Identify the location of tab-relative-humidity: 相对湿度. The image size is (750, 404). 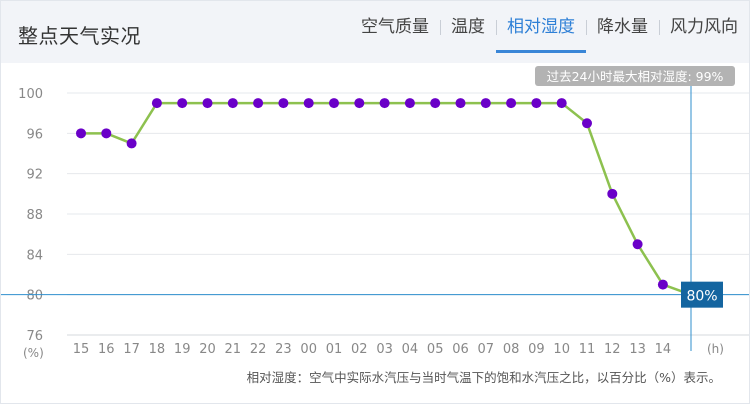
(541, 27).